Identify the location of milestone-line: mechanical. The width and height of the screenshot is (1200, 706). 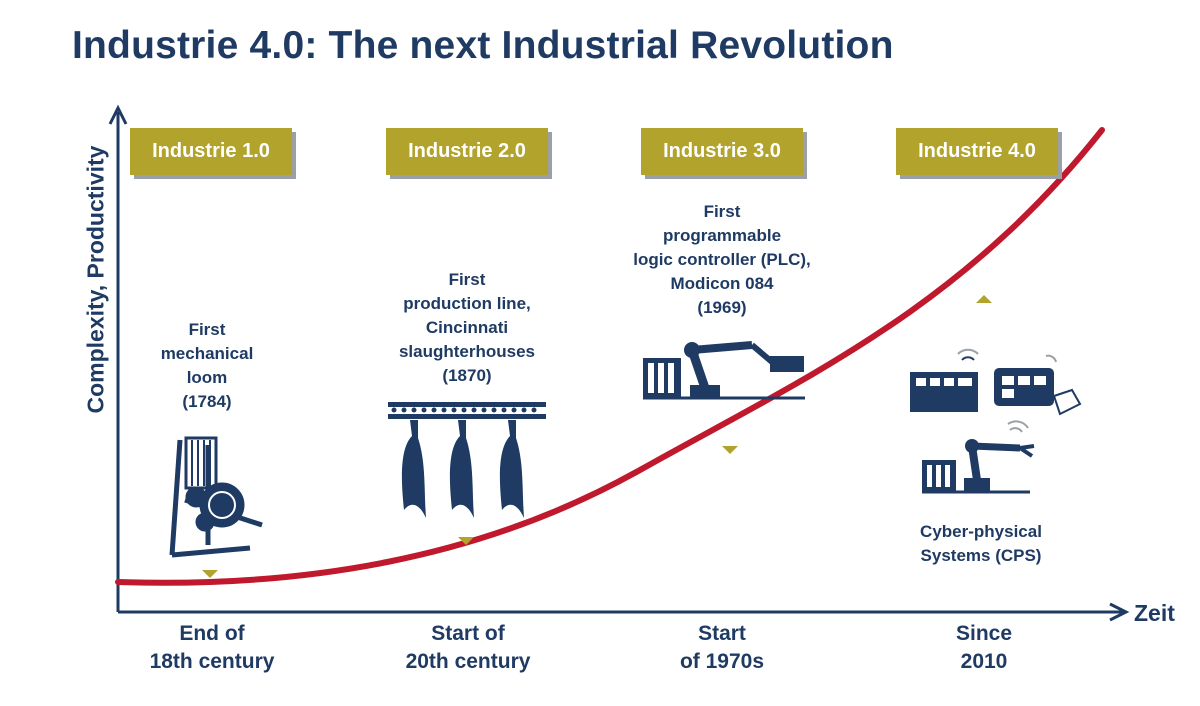
(207, 353).